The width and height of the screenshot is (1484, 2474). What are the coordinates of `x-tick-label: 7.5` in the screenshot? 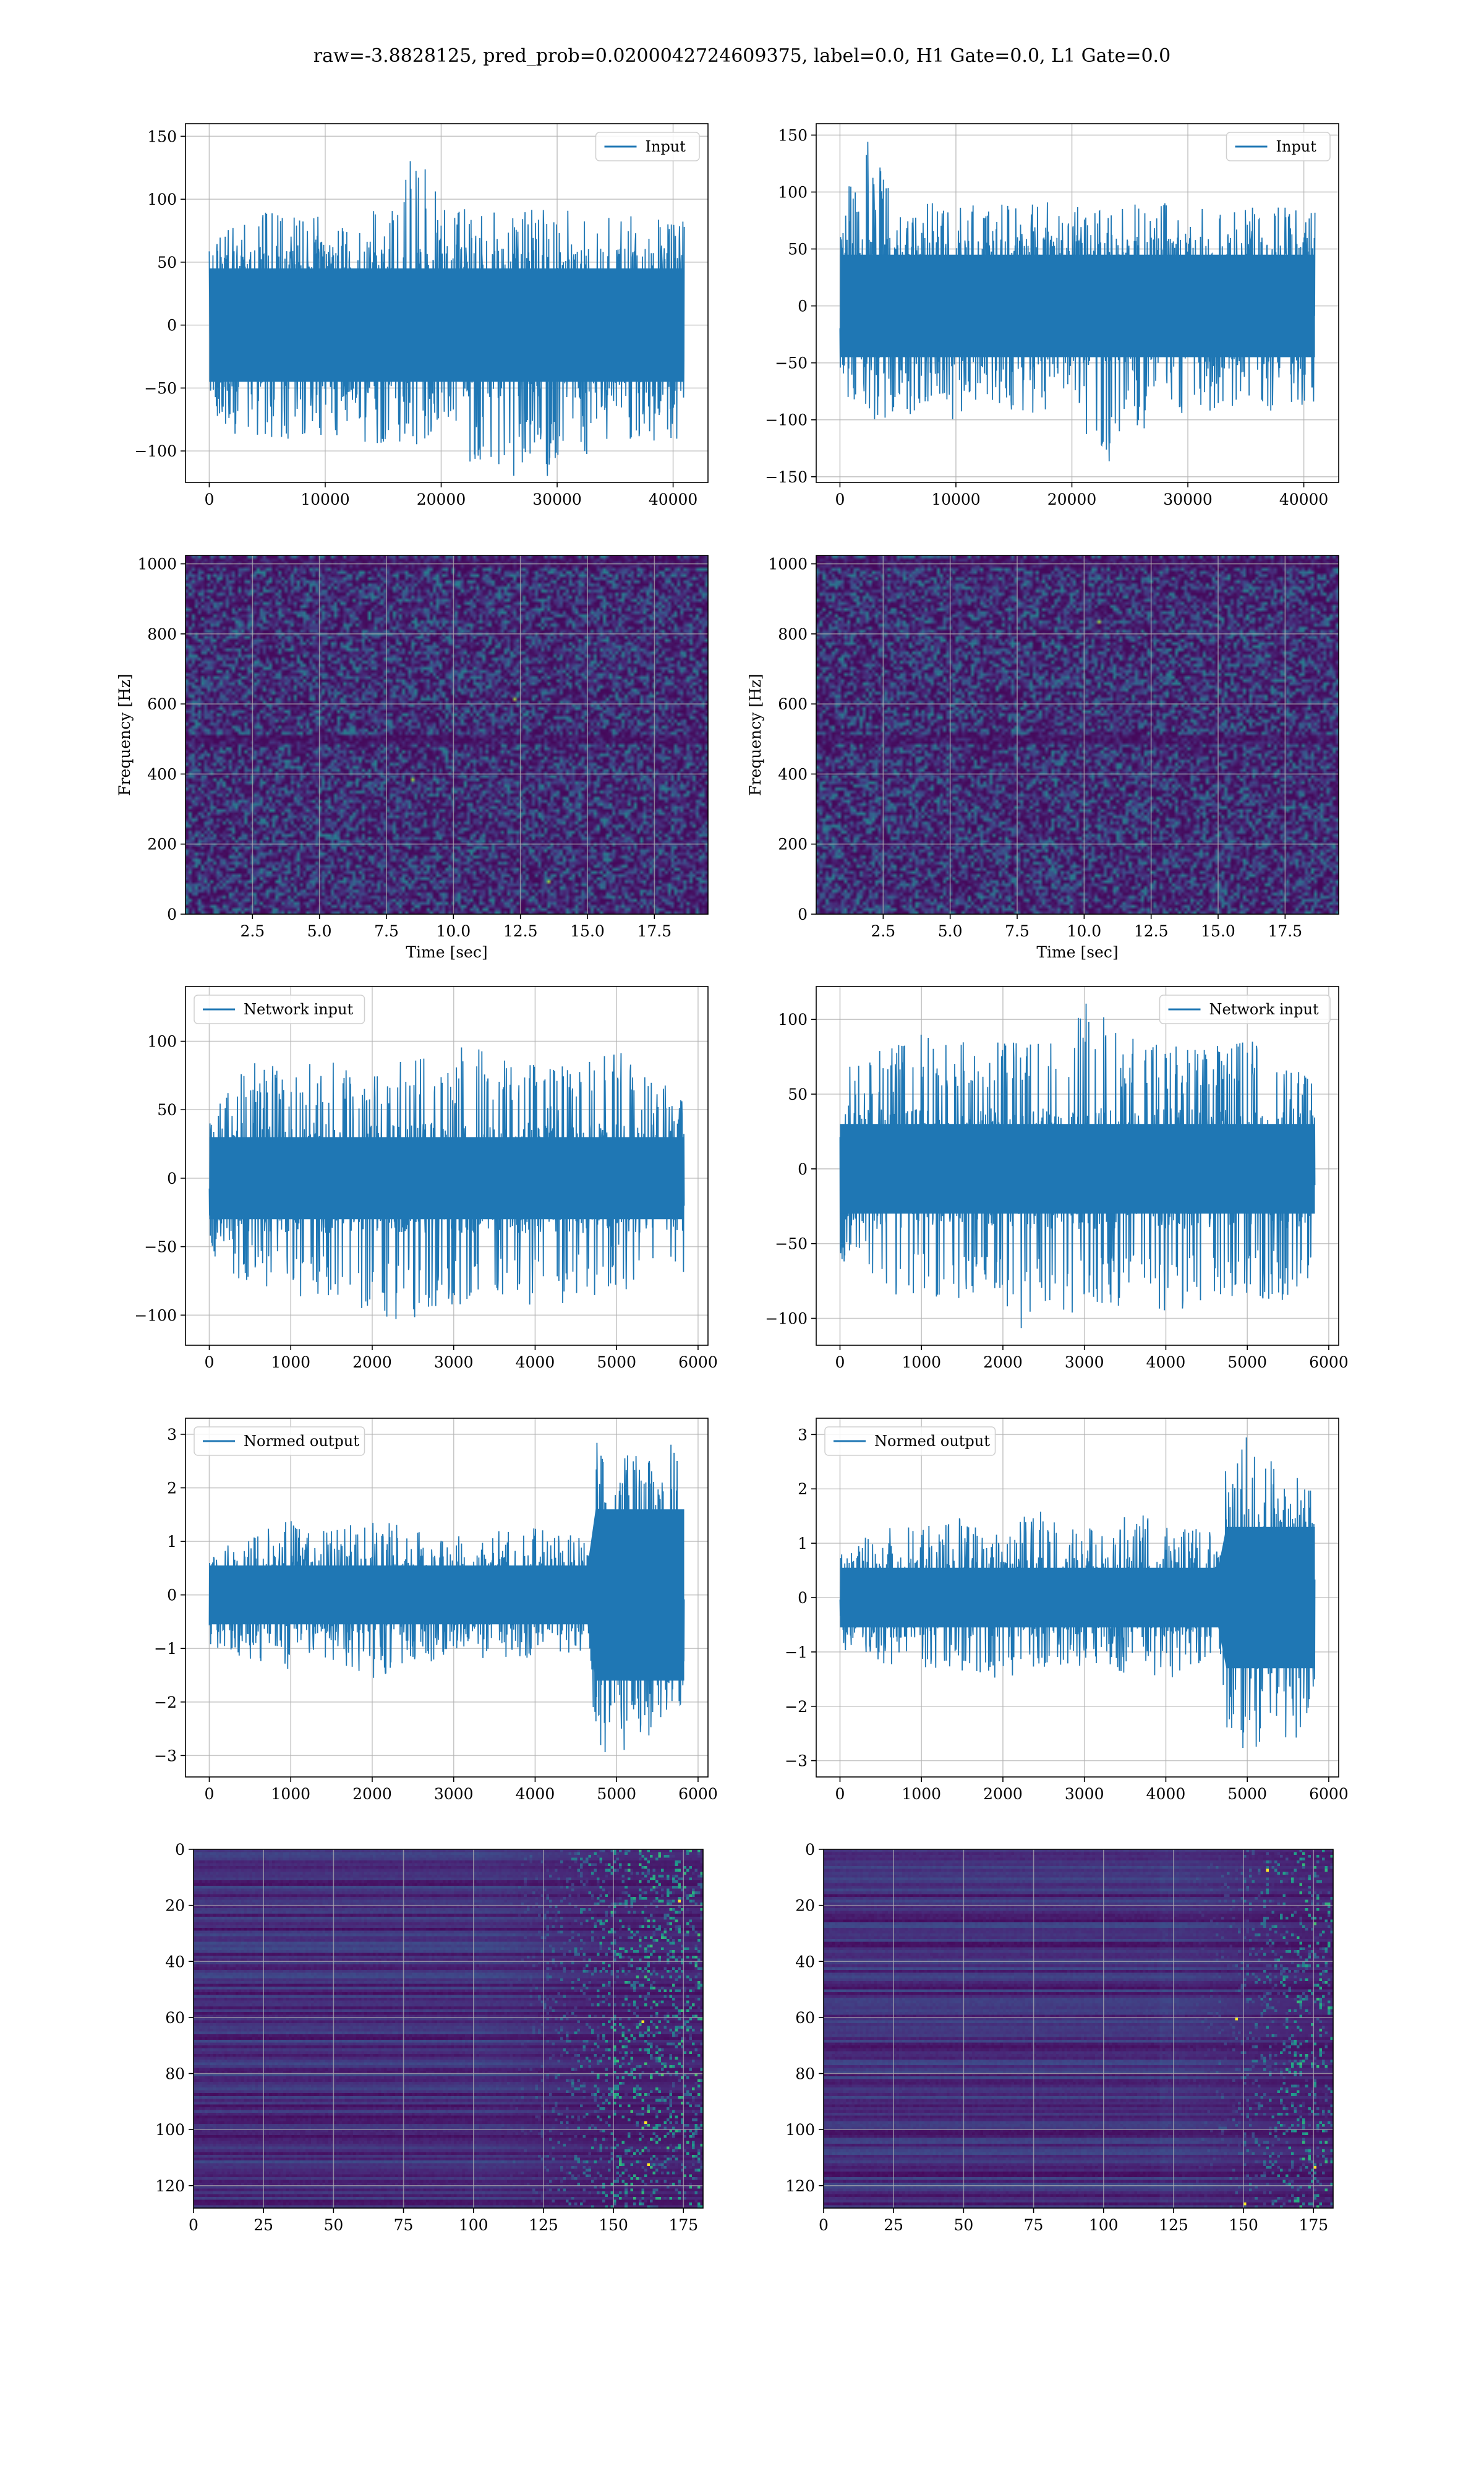 It's located at (1017, 931).